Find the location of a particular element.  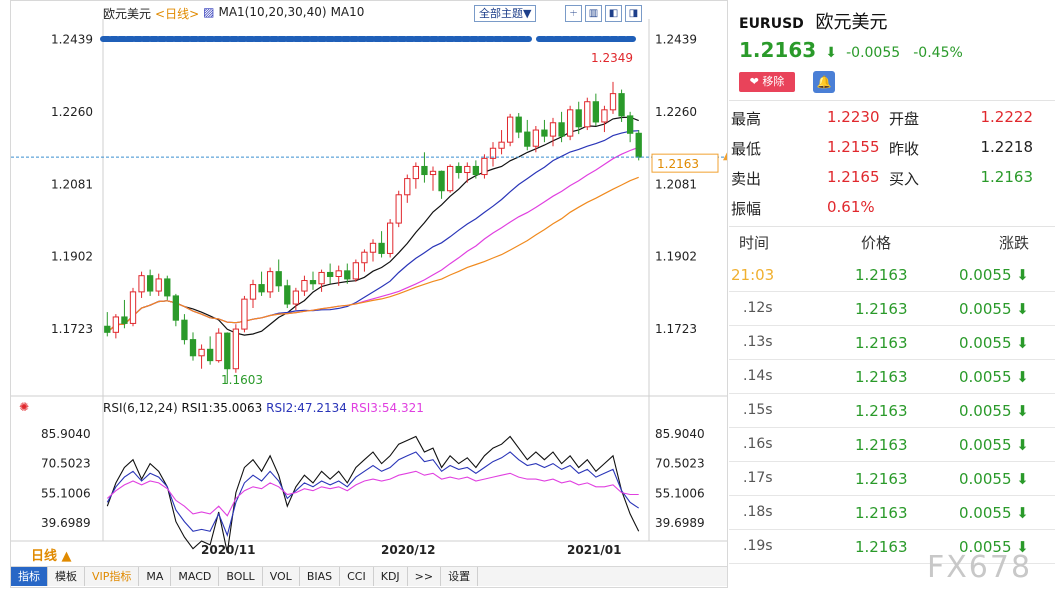

tab-11: 设置 is located at coordinates (460, 576).